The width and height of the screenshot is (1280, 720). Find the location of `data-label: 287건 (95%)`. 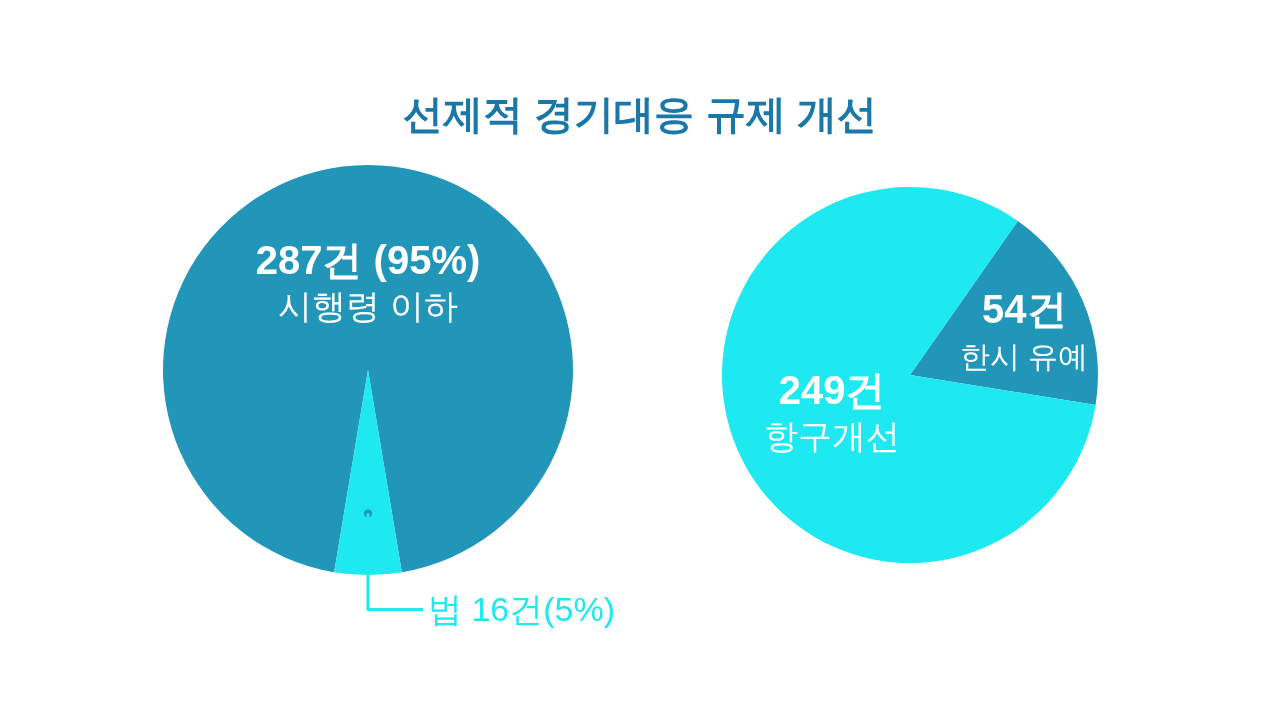

data-label: 287건 (95%) is located at coordinates (368, 259).